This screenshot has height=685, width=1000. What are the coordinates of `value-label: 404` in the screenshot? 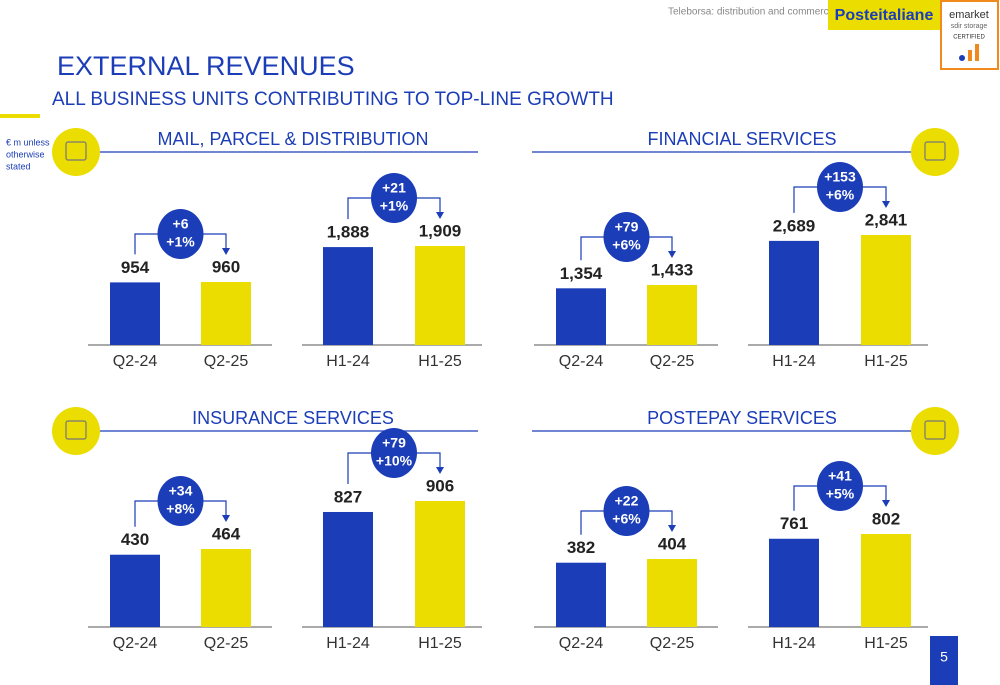 It's located at (672, 543).